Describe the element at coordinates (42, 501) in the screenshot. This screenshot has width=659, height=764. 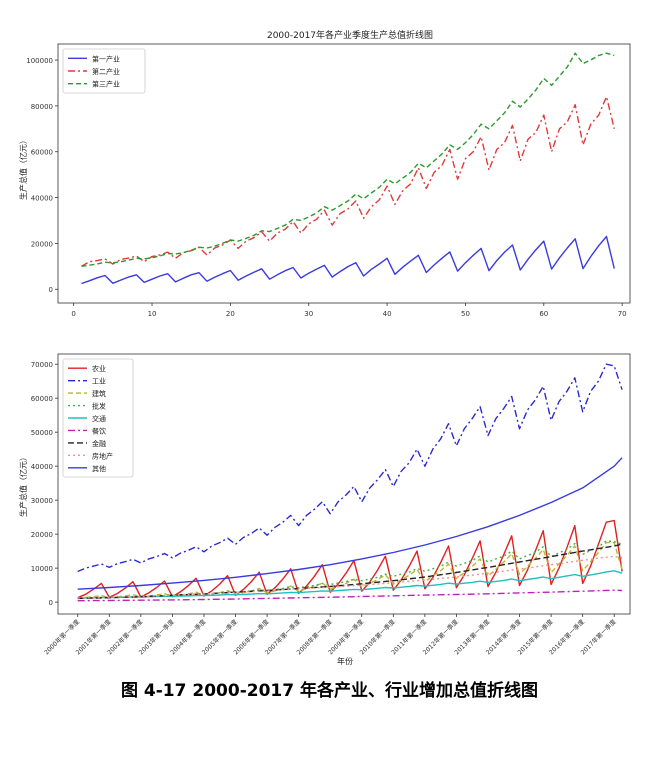
I see `y-tick-label: 30000` at that location.